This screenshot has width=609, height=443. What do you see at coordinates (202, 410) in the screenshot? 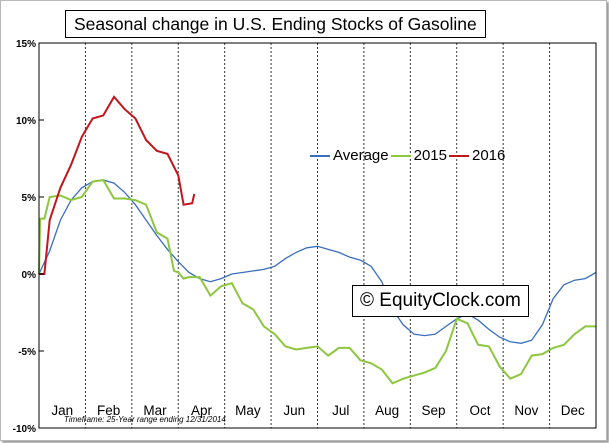
I see `month-label-apr: Apr` at bounding box center [202, 410].